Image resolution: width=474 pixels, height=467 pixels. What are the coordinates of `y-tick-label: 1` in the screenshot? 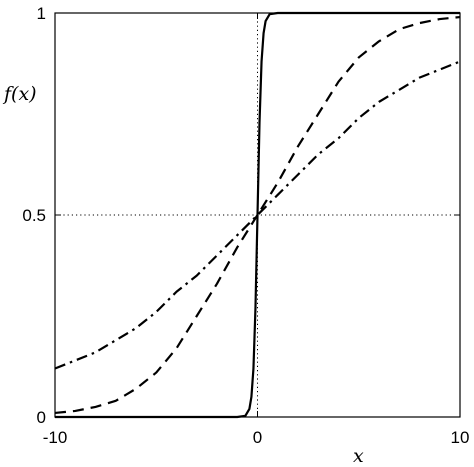 It's located at (41, 13).